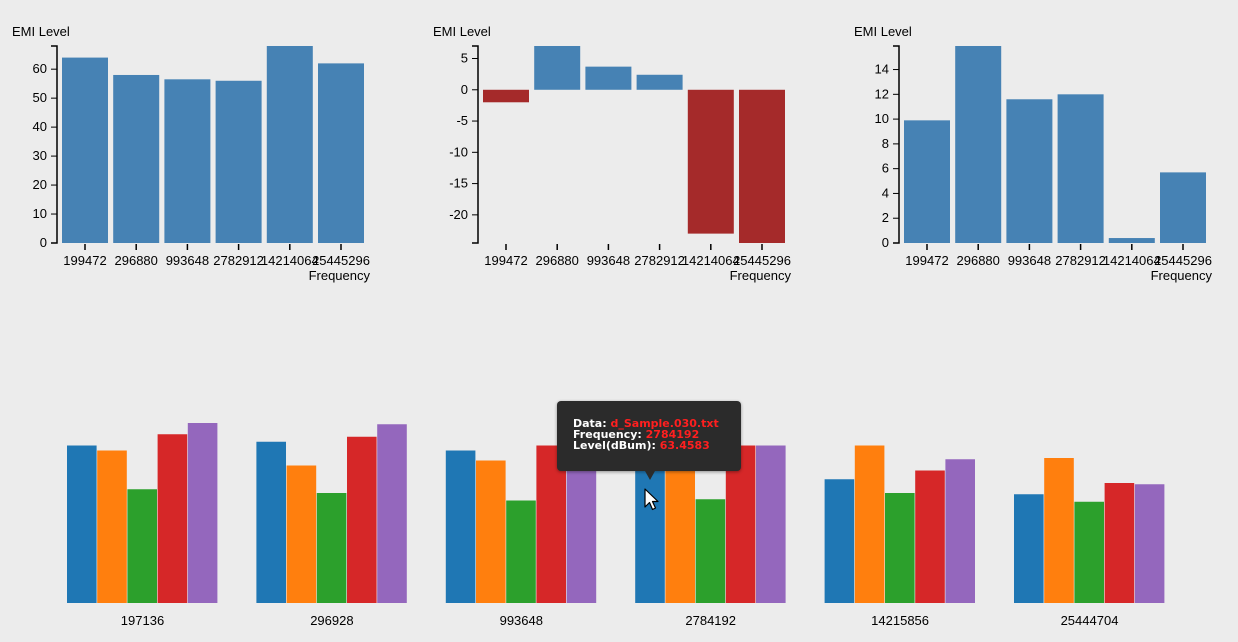 This screenshot has height=642, width=1238. I want to click on tooltip-frequency-row: Frequency: 2784192, so click(657, 434).